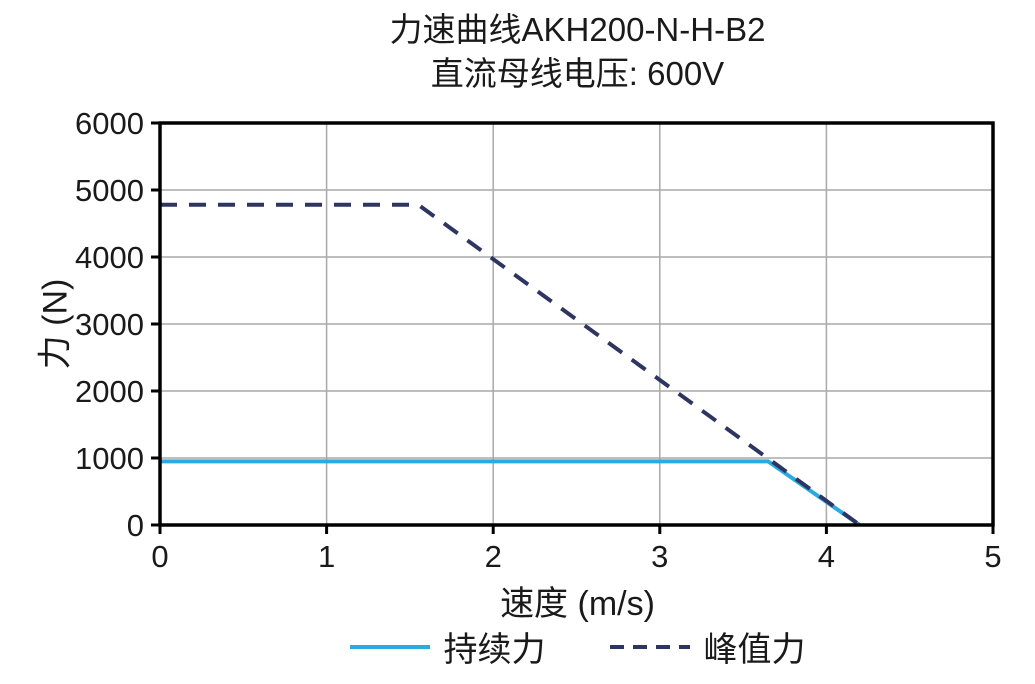 The width and height of the screenshot is (1035, 684). I want to click on y-tick-label: 0, so click(135, 525).